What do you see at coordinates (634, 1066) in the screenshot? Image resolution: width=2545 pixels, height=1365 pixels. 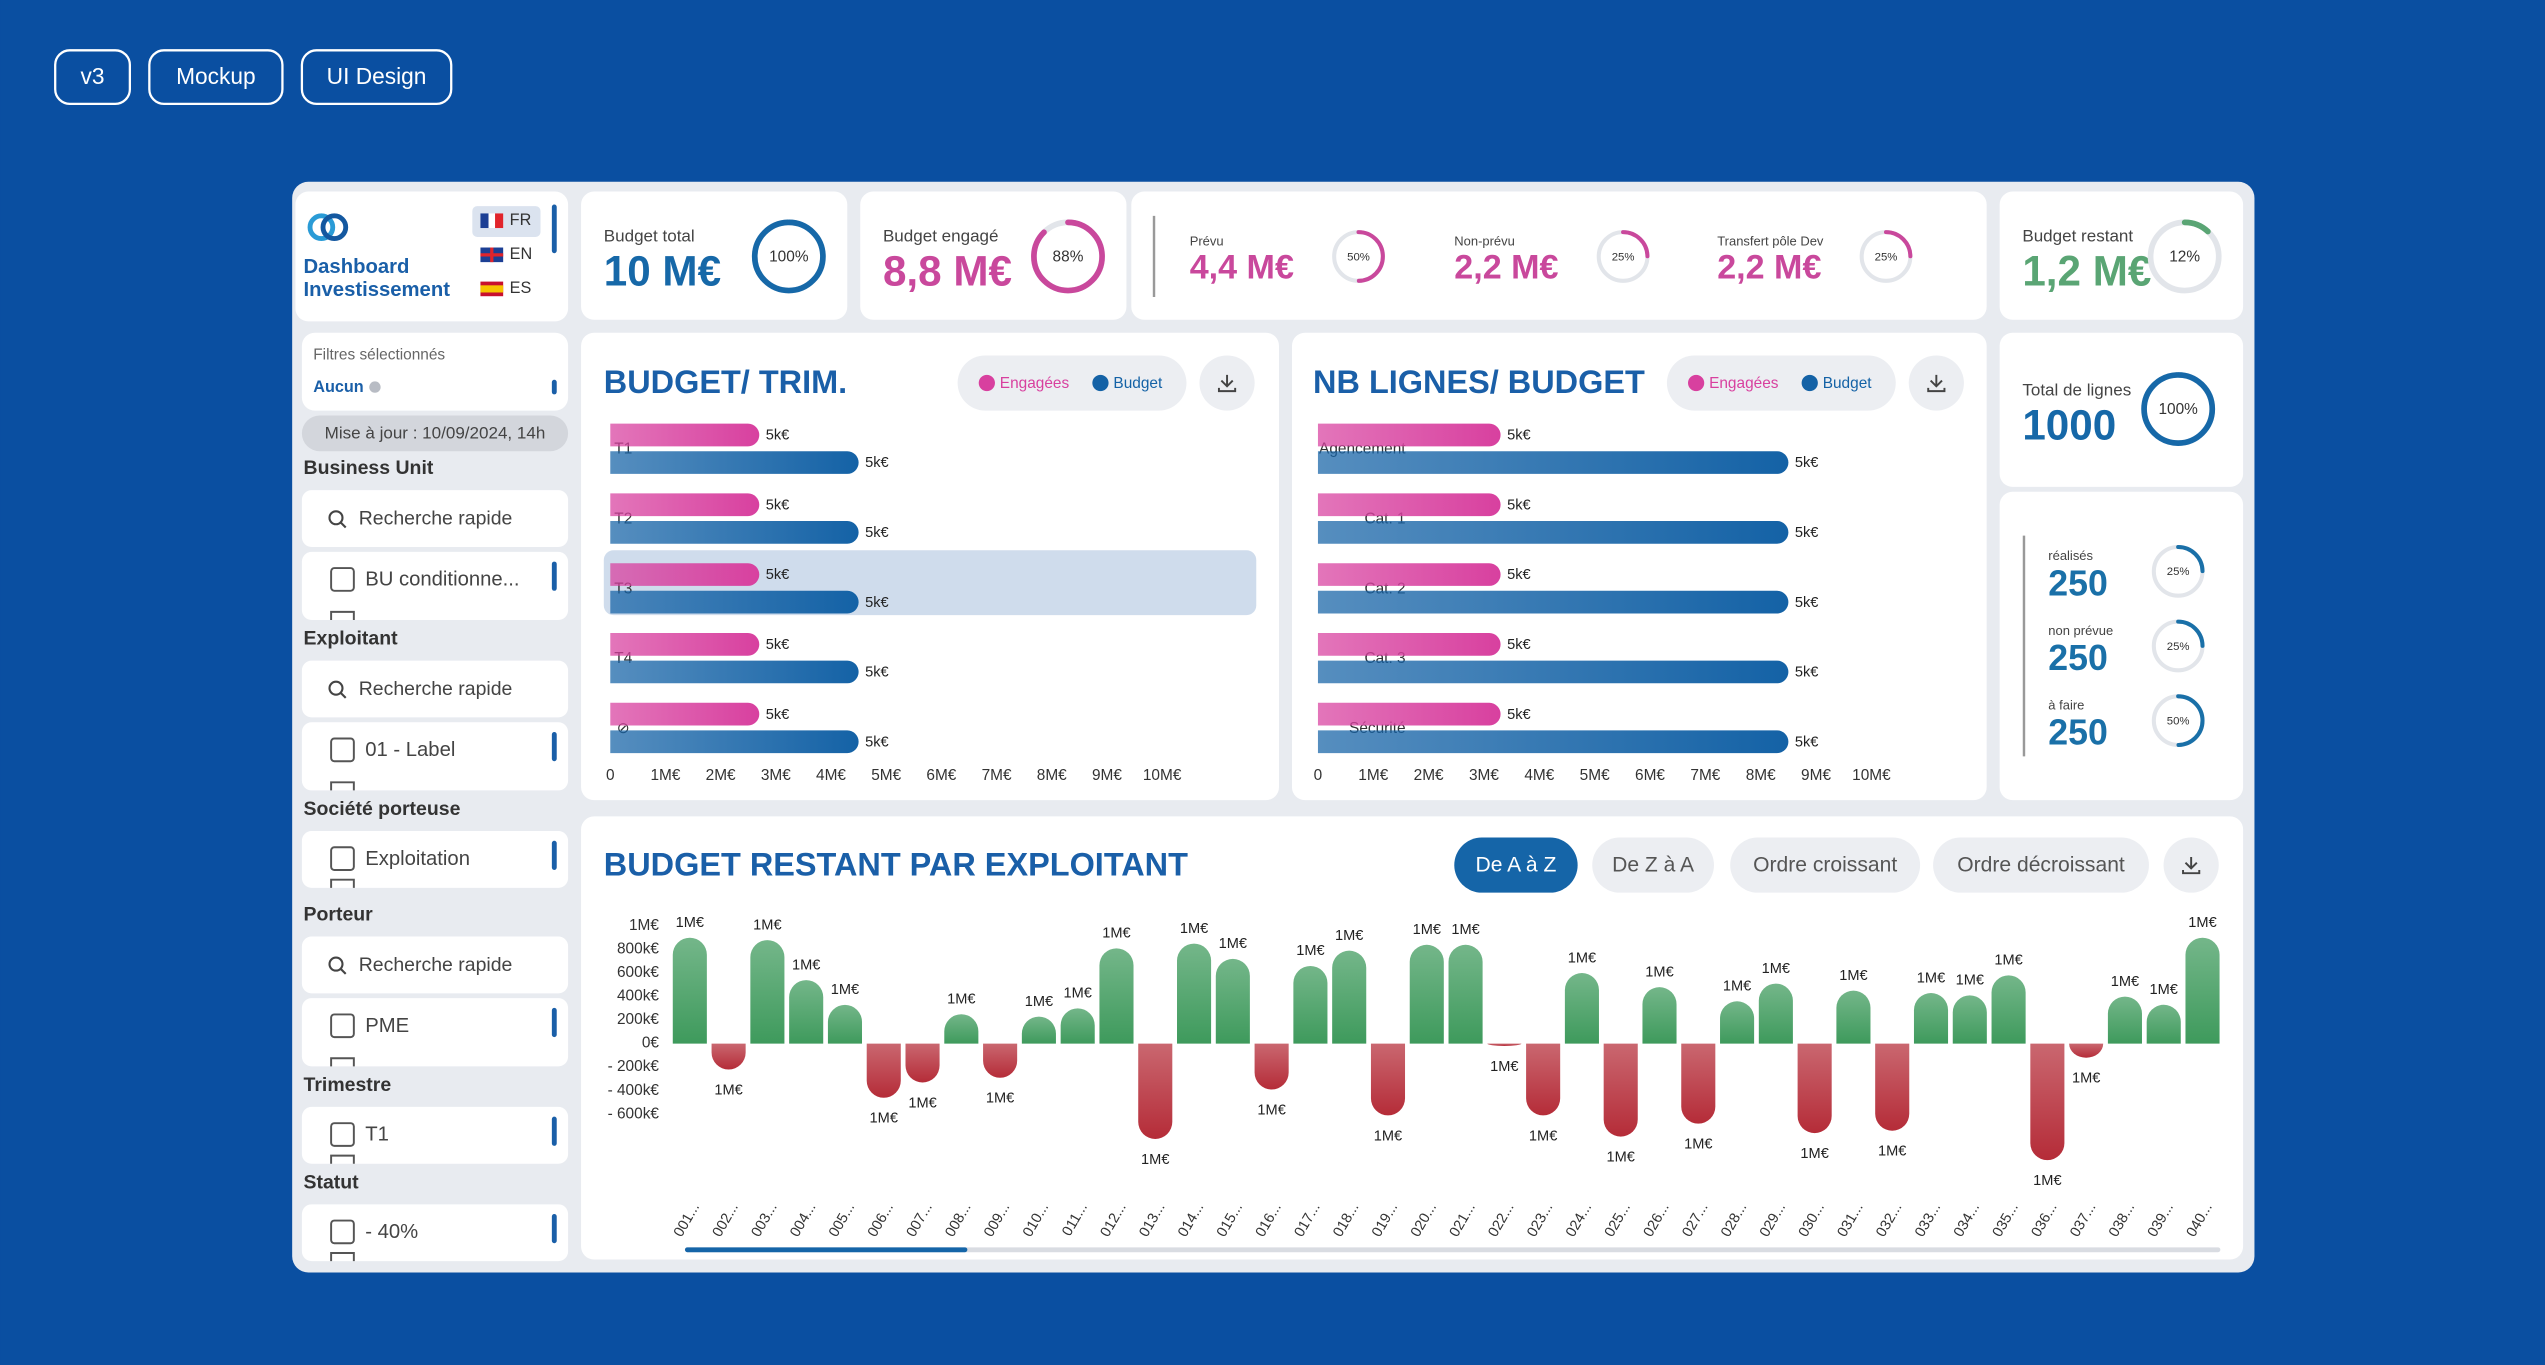 I see `y-tick-label: - 200k€` at bounding box center [634, 1066].